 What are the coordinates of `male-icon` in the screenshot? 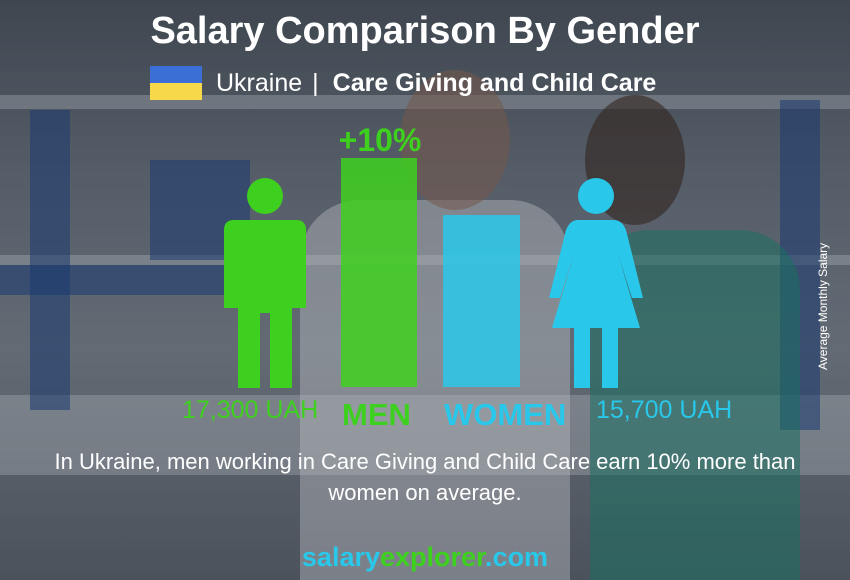 It's located at (265, 283).